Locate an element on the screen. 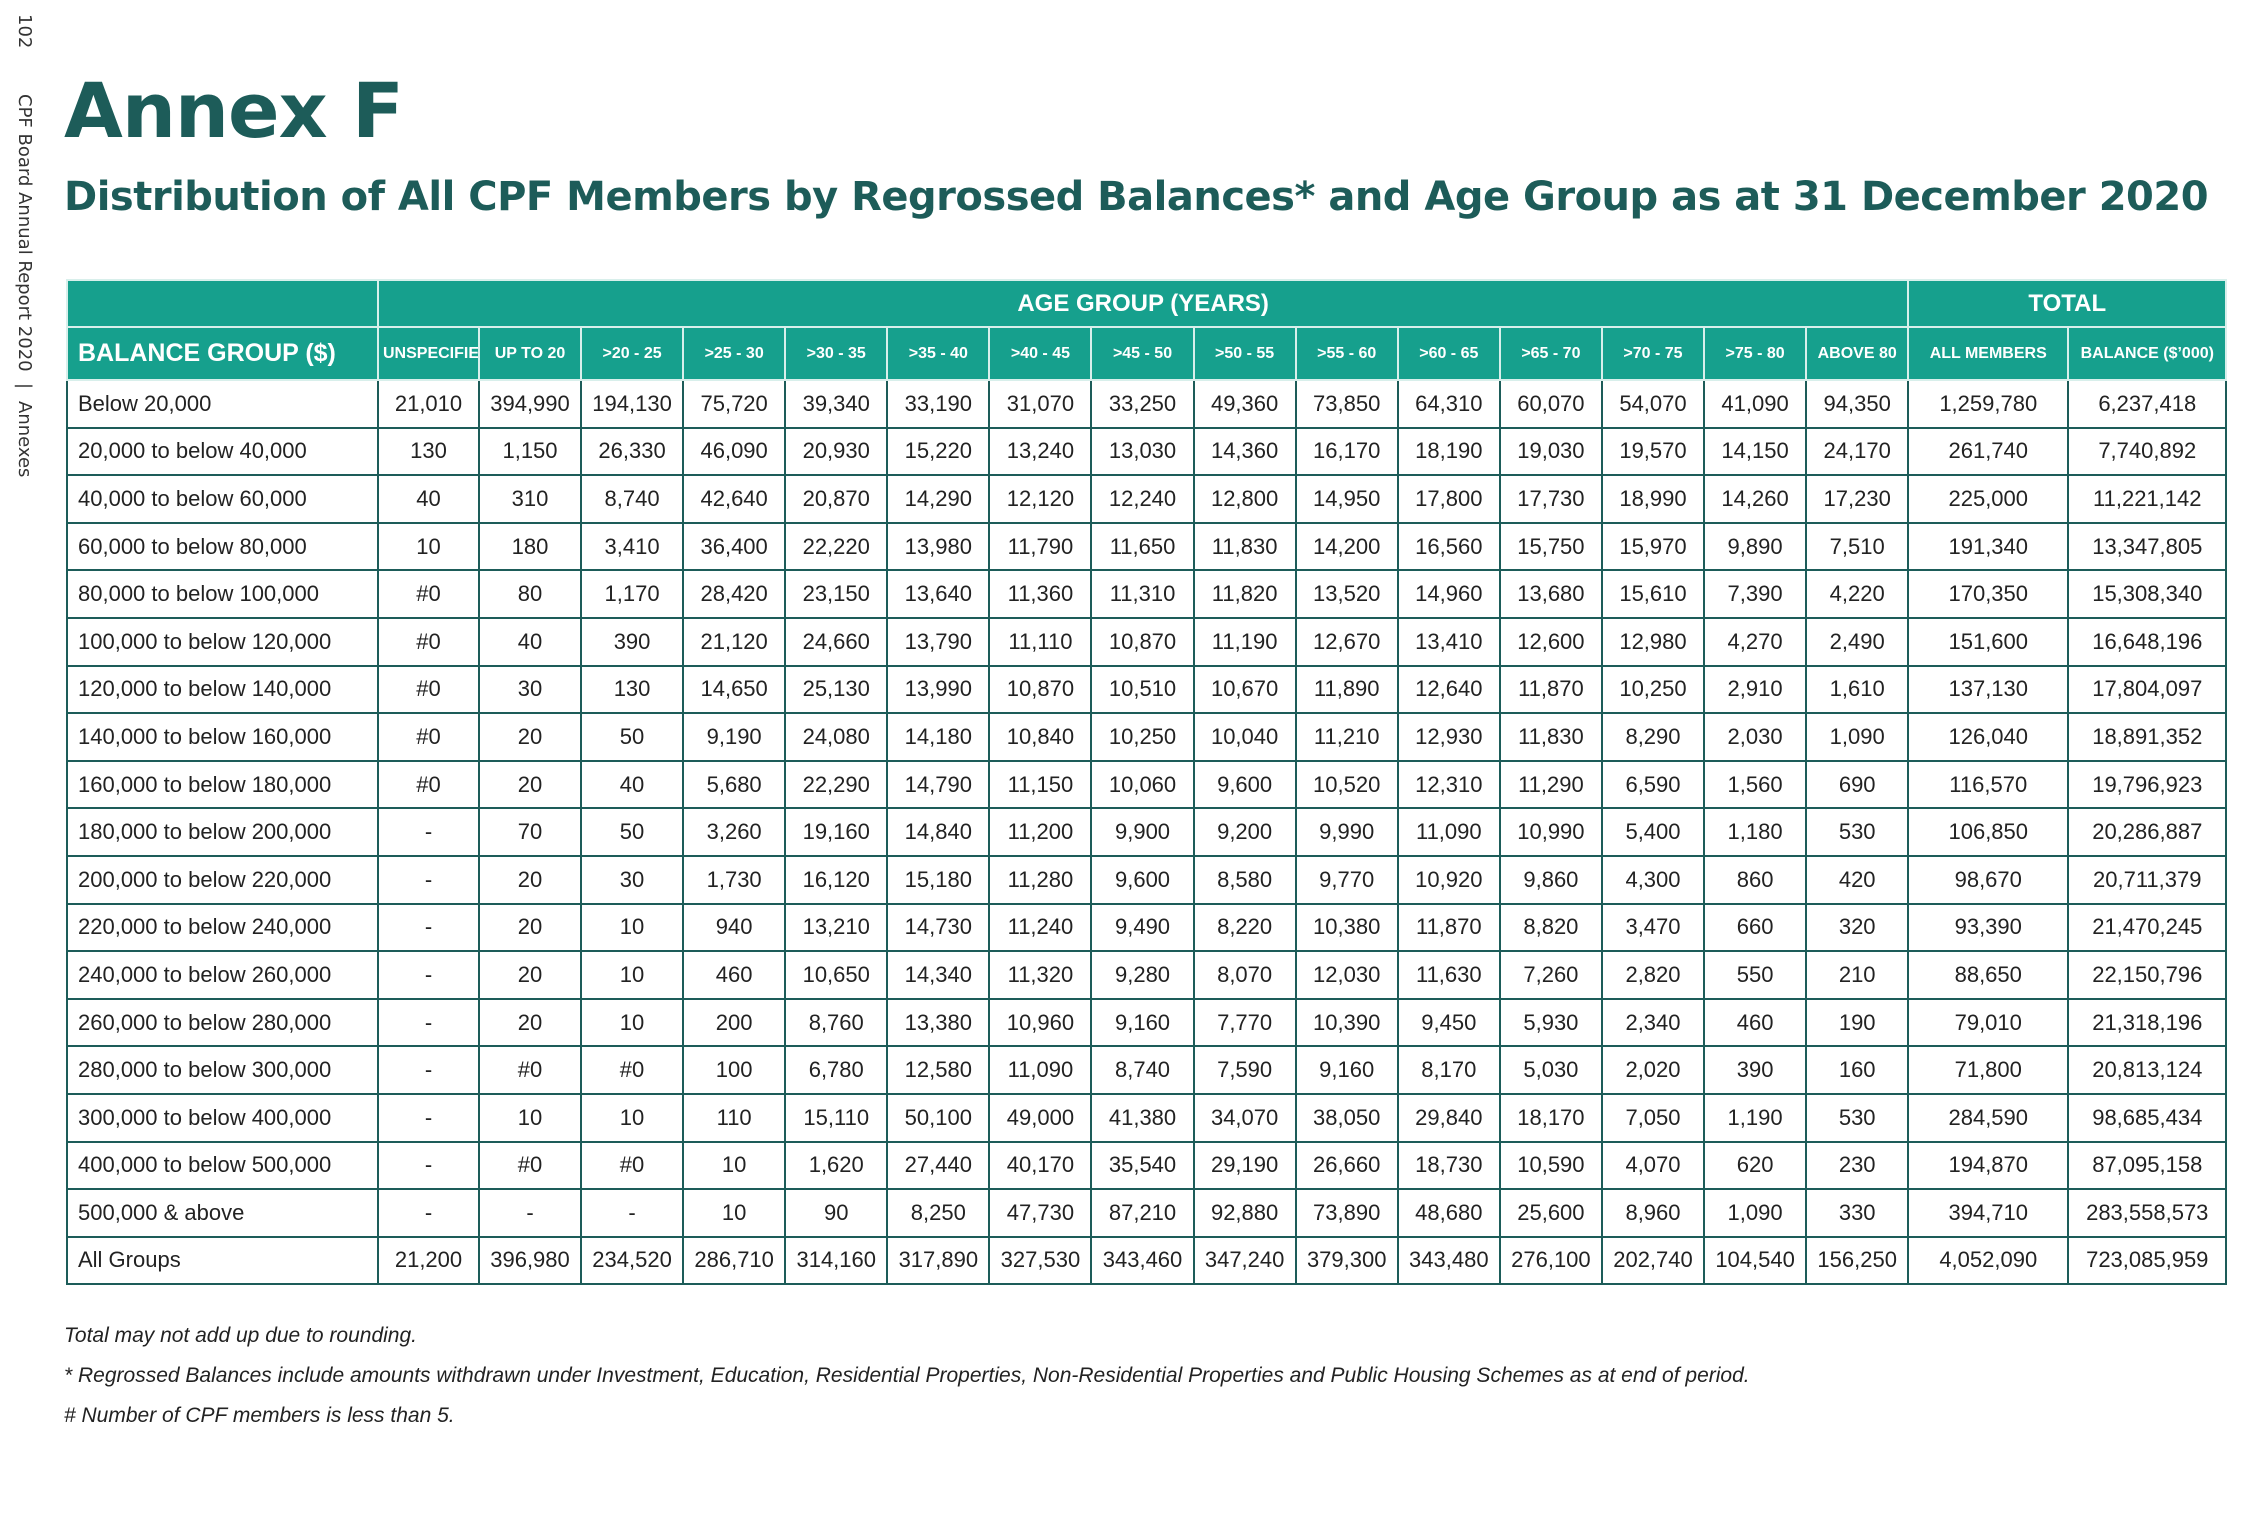  cell: 40,170 is located at coordinates (1040, 1165).